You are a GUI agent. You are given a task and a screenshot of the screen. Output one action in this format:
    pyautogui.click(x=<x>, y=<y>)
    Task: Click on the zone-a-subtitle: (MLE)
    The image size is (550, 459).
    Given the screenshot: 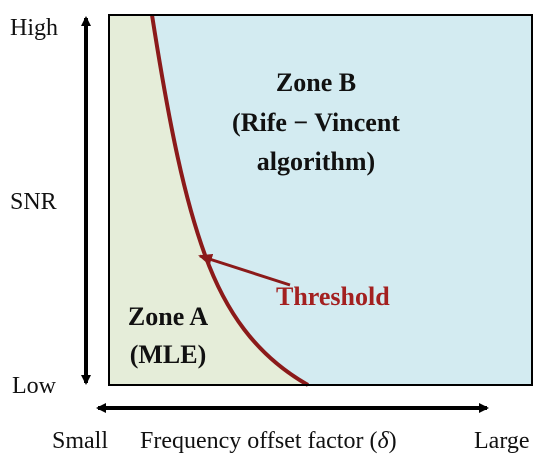 What is the action you would take?
    pyautogui.click(x=168, y=354)
    